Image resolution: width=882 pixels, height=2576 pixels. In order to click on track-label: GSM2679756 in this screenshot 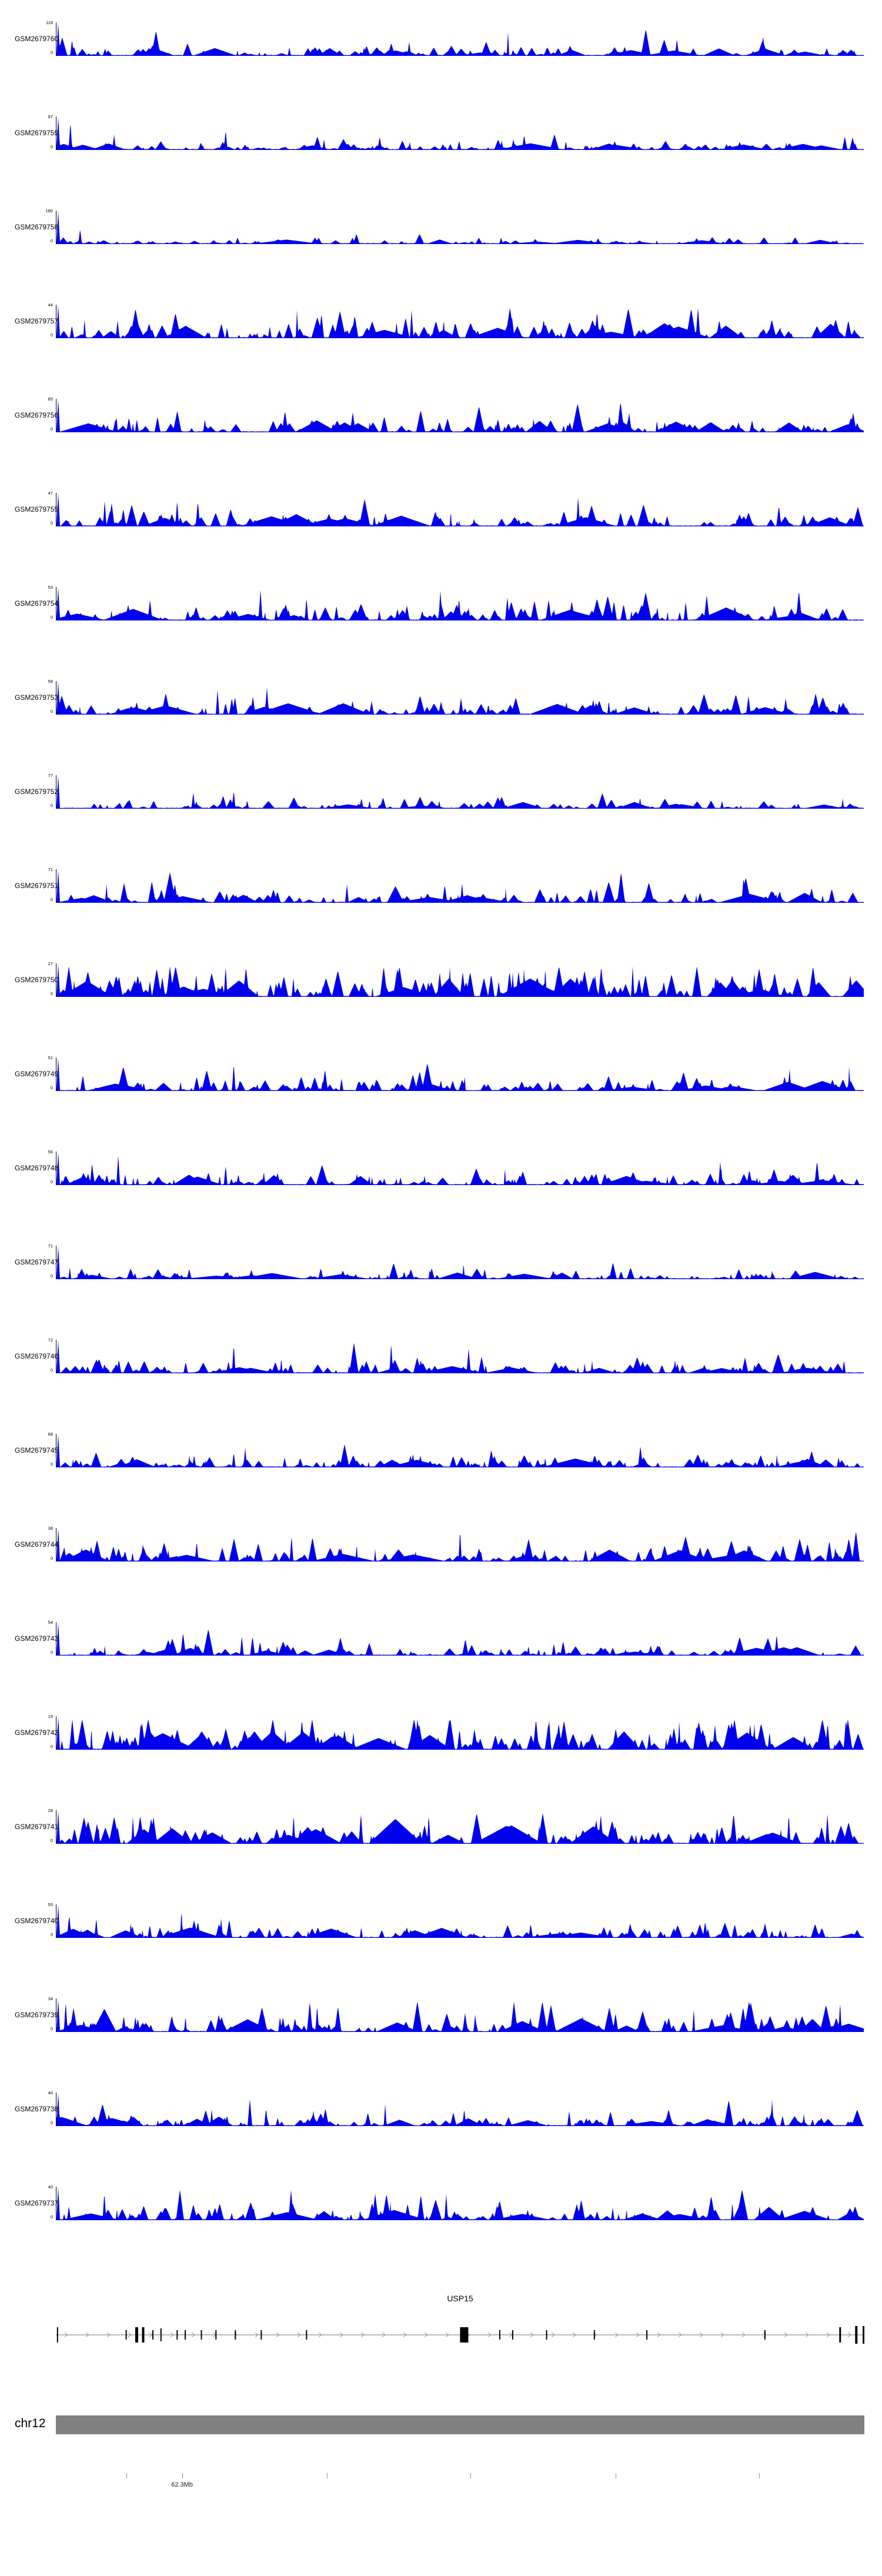, I will do `click(37, 415)`.